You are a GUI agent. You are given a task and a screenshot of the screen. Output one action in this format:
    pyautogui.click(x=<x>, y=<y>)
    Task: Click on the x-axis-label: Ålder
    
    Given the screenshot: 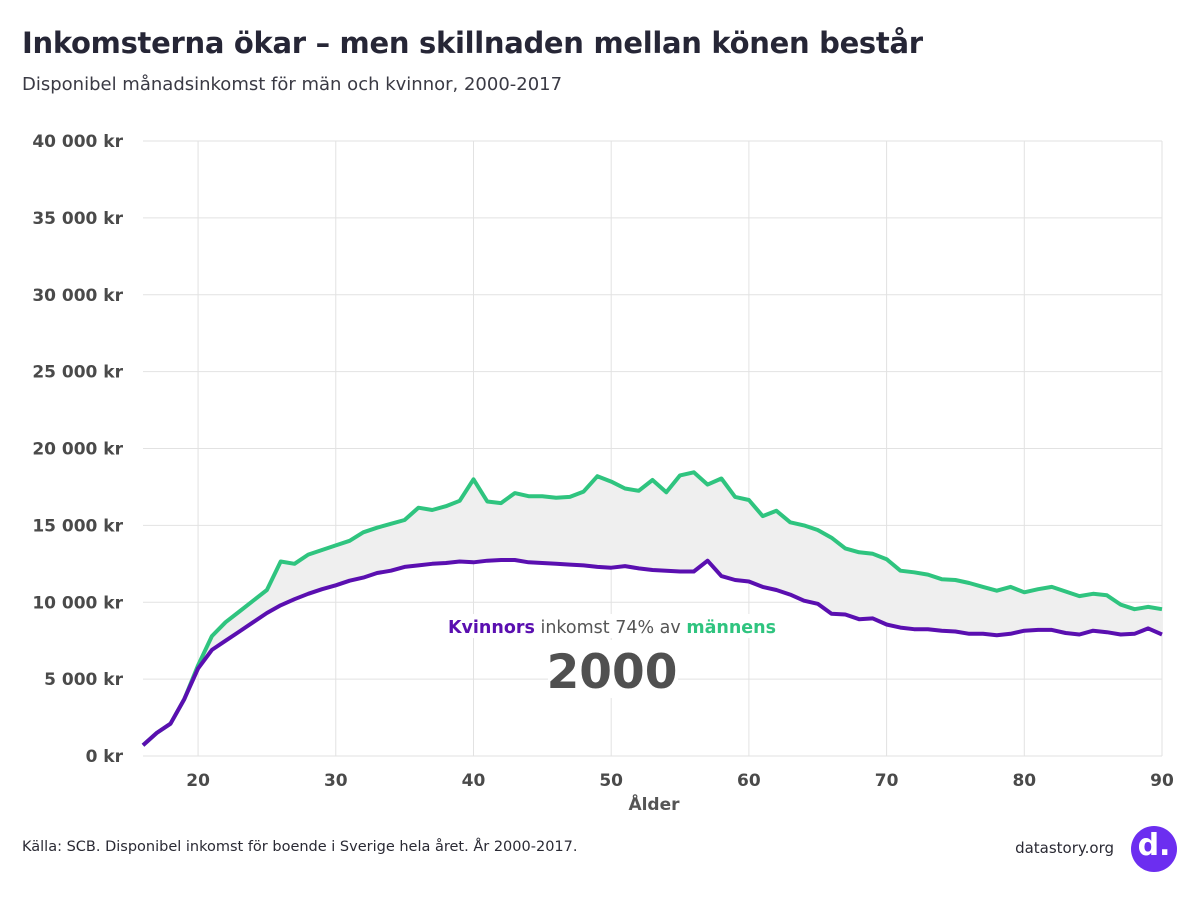 What is the action you would take?
    pyautogui.click(x=654, y=803)
    